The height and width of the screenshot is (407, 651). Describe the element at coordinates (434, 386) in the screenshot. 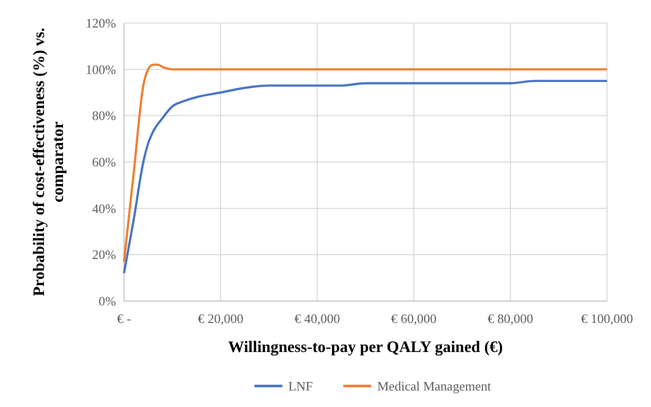

I see `legend-label: Medical Management` at that location.